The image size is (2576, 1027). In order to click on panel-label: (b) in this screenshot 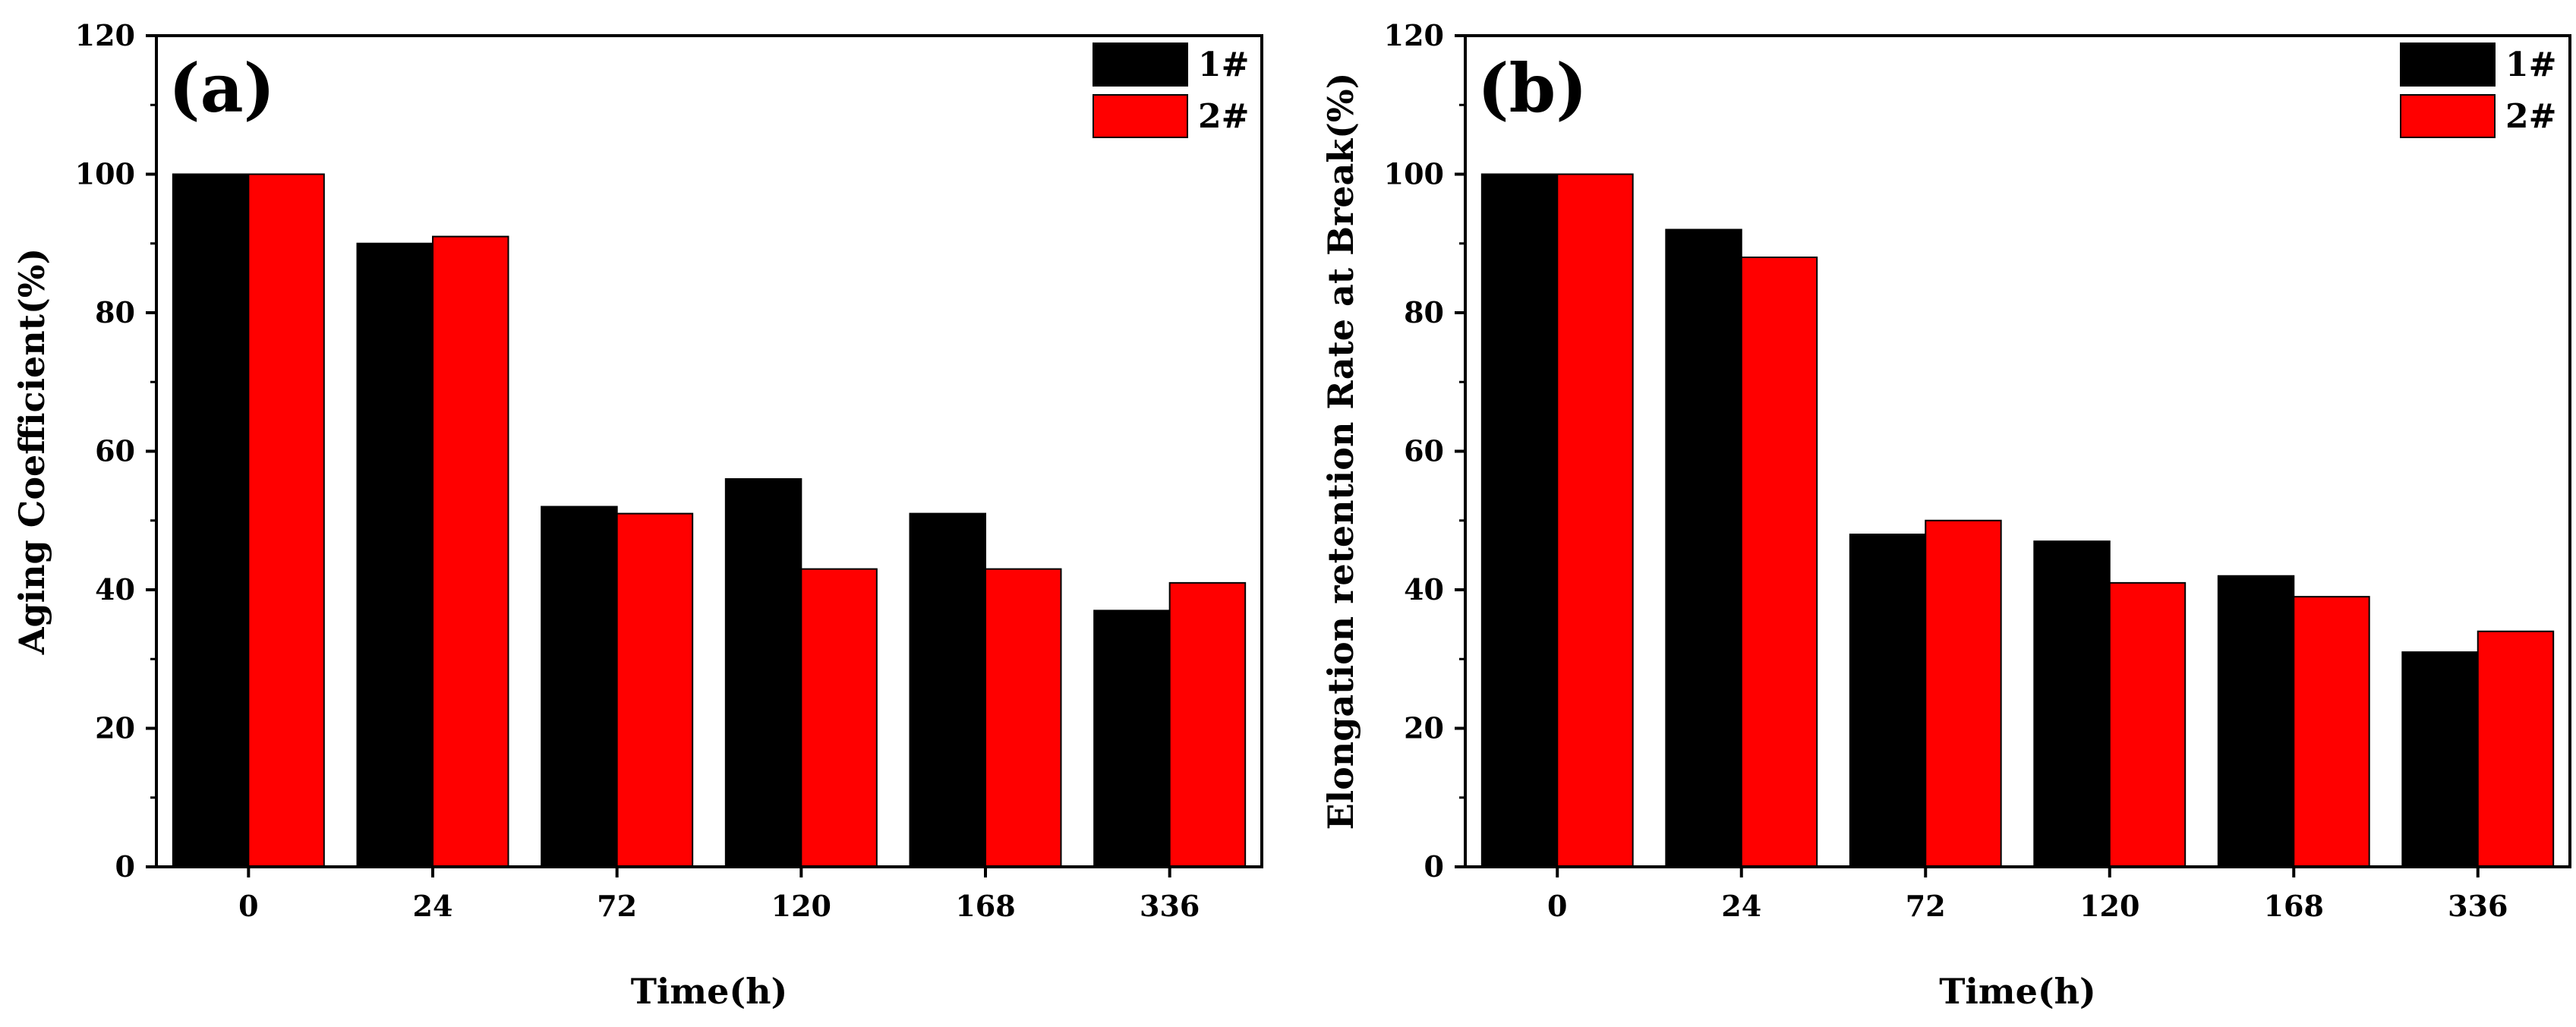, I will do `click(1532, 88)`.